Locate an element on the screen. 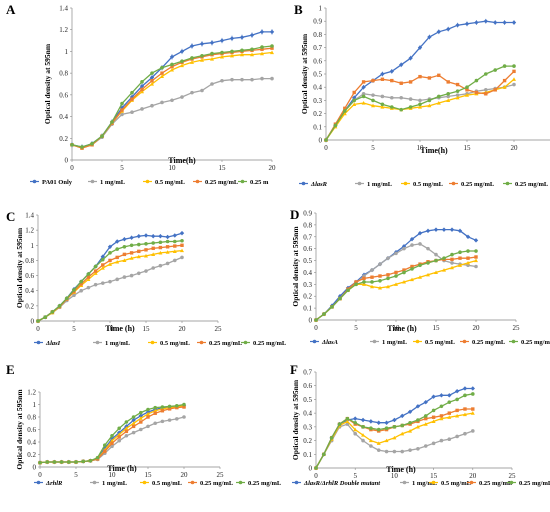  x-tick-label: 25 is located at coordinates (219, 329).